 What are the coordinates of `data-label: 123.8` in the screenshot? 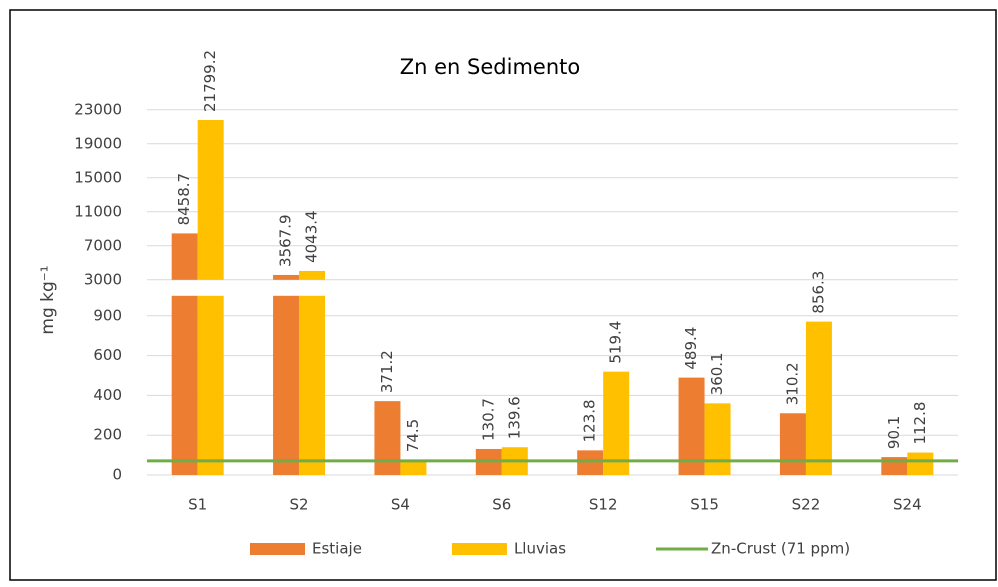 It's located at (590, 420).